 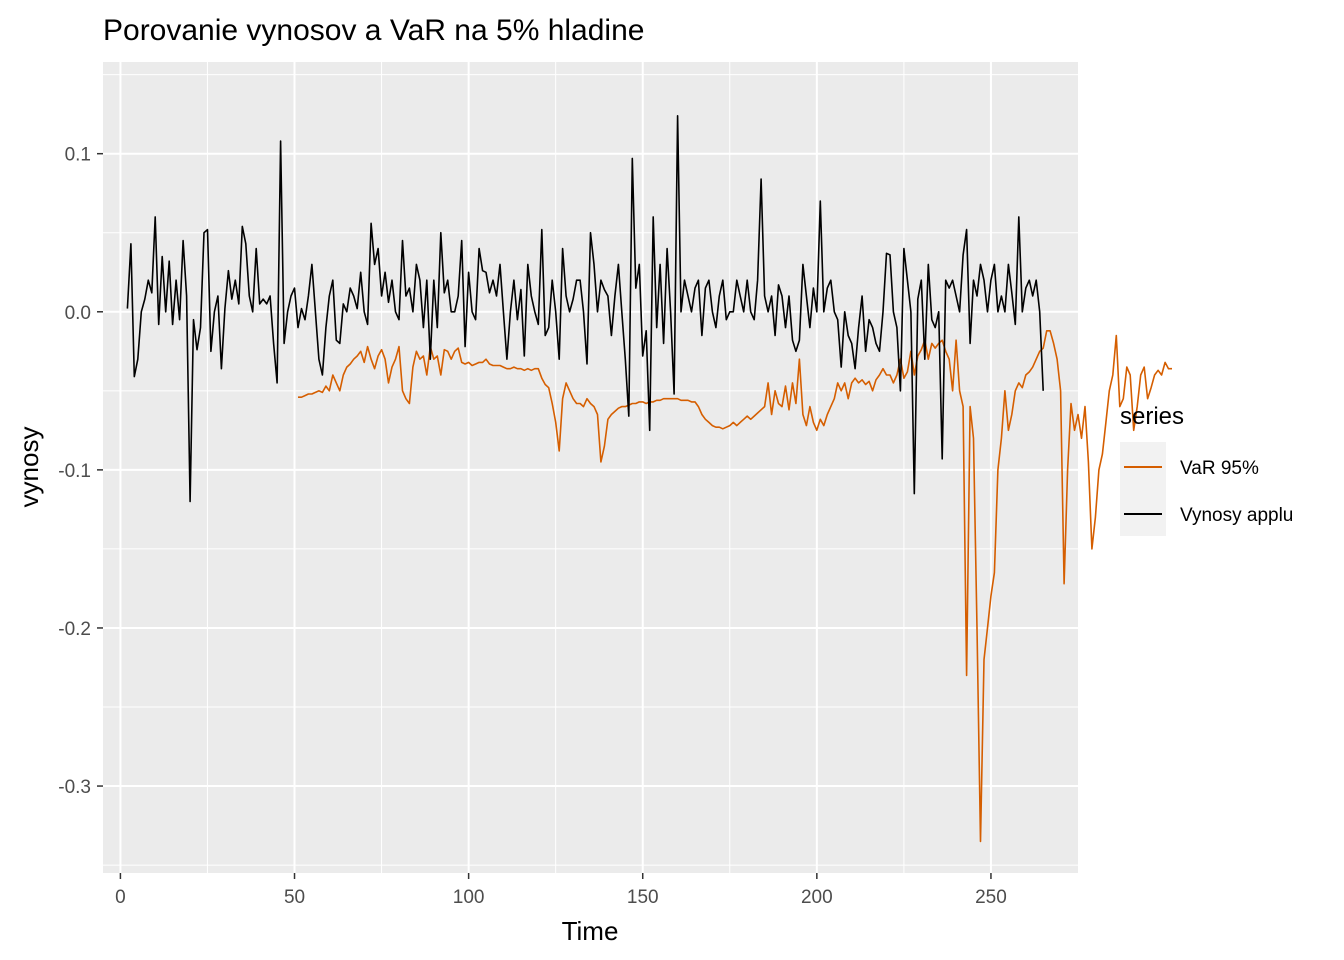 What do you see at coordinates (1219, 468) in the screenshot?
I see `legend-label-var: VaR 95%` at bounding box center [1219, 468].